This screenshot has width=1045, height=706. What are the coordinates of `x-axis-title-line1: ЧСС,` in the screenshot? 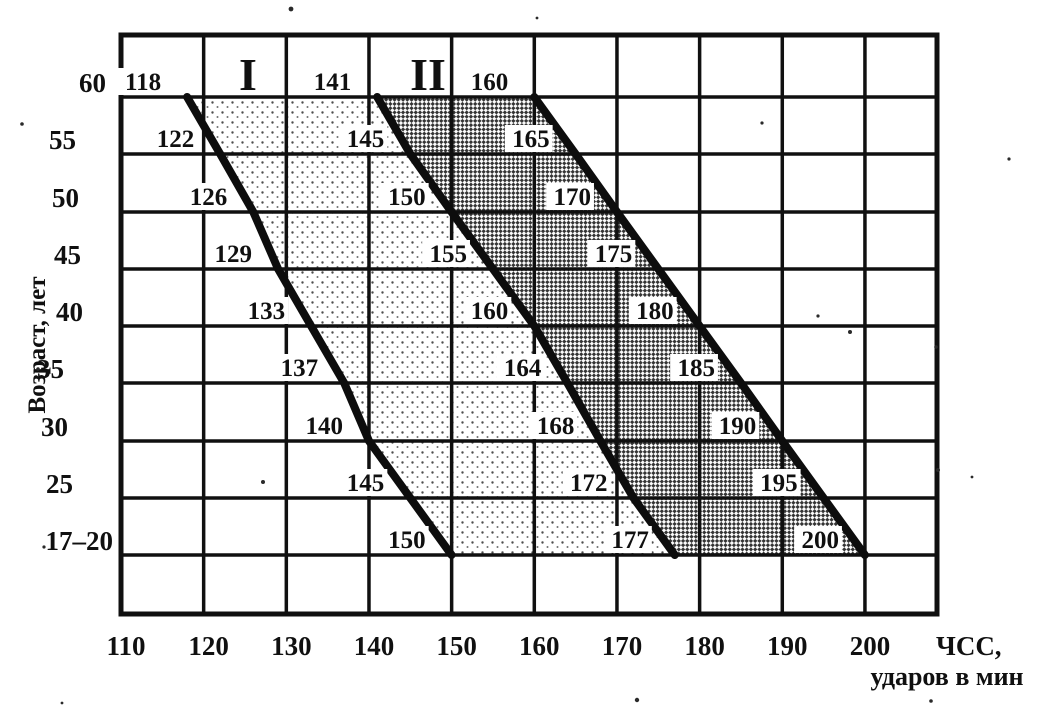 It's located at (969, 646).